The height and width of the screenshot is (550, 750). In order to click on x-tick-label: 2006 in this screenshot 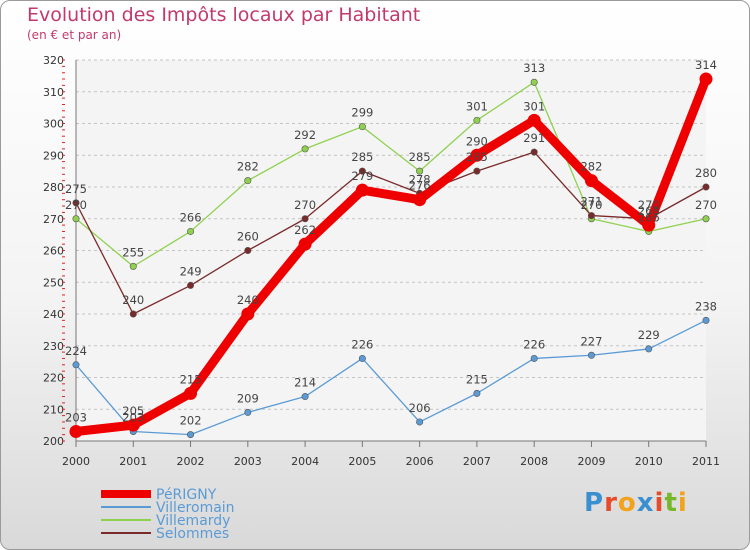, I will do `click(420, 461)`.